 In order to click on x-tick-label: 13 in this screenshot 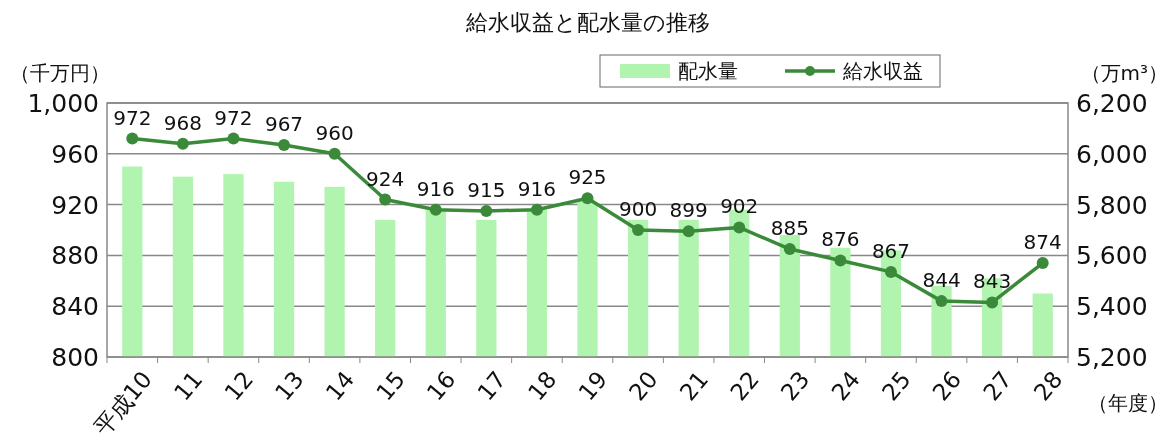, I will do `click(289, 386)`.